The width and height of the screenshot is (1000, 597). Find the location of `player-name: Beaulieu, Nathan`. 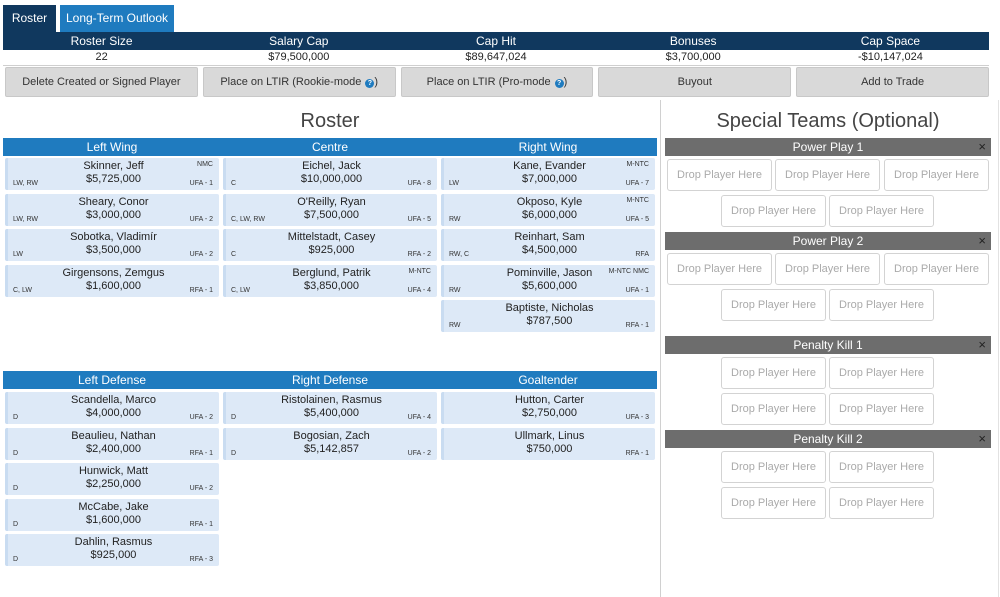

player-name: Beaulieu, Nathan is located at coordinates (113, 435).